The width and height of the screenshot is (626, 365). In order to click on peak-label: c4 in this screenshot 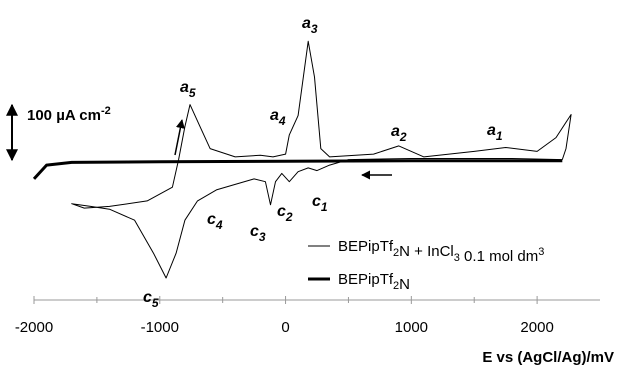, I will do `click(215, 221)`.